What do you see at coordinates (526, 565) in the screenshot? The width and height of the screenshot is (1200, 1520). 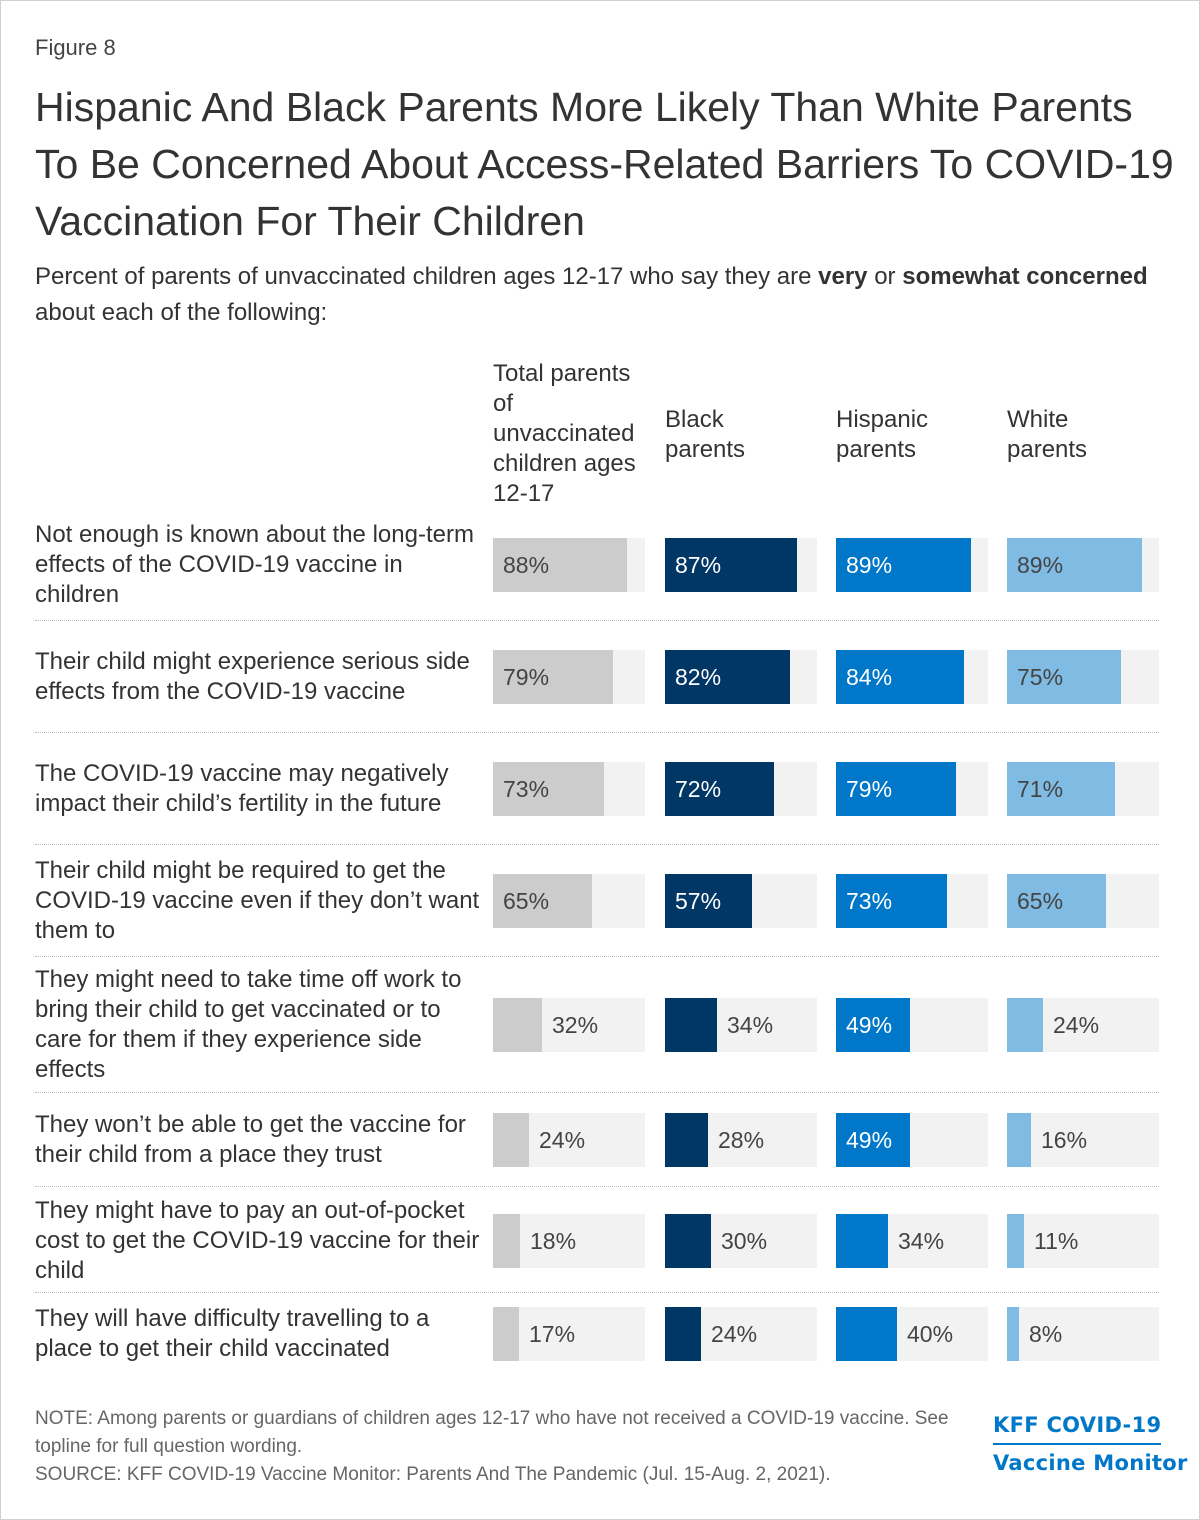 I see `data-label: 88%` at bounding box center [526, 565].